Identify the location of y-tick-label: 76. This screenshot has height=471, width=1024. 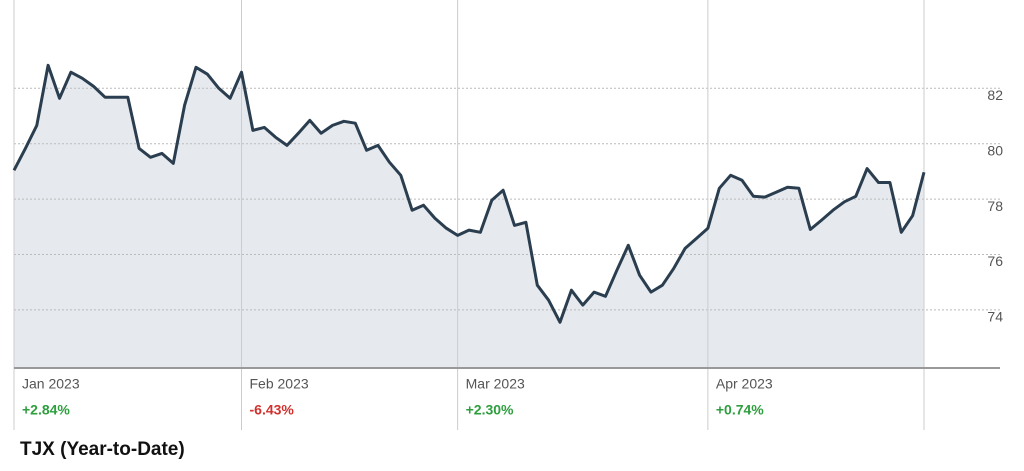
(995, 261).